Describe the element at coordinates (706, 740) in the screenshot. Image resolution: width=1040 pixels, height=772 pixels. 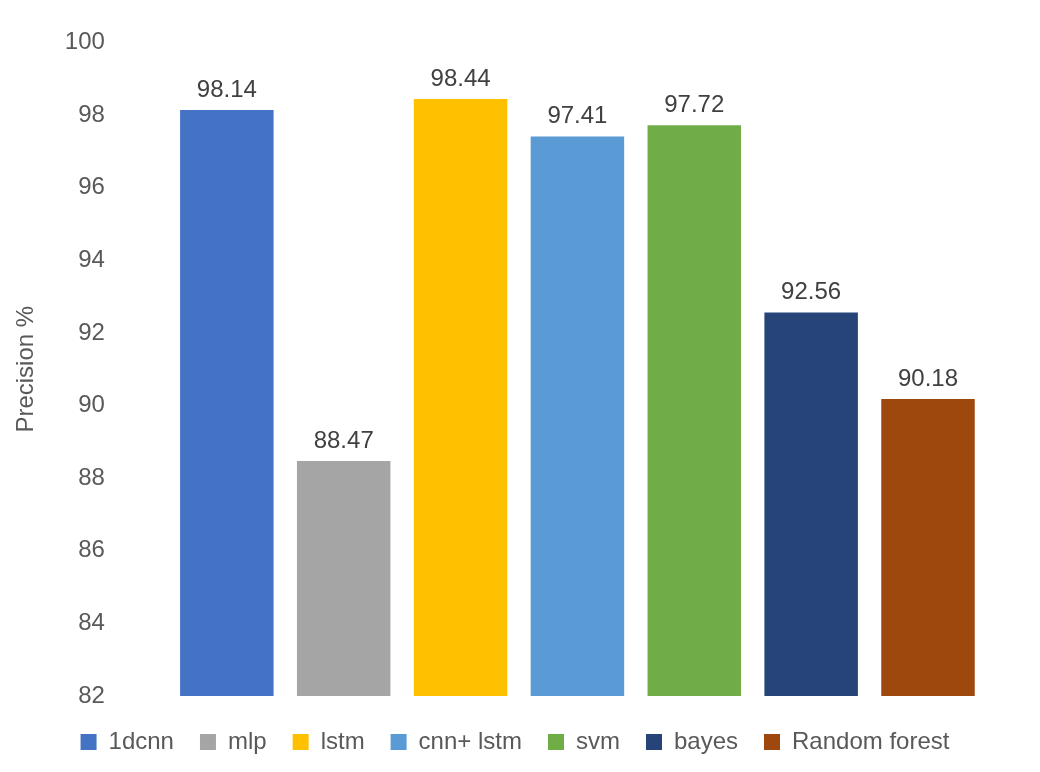
I see `legend-label: bayes` at that location.